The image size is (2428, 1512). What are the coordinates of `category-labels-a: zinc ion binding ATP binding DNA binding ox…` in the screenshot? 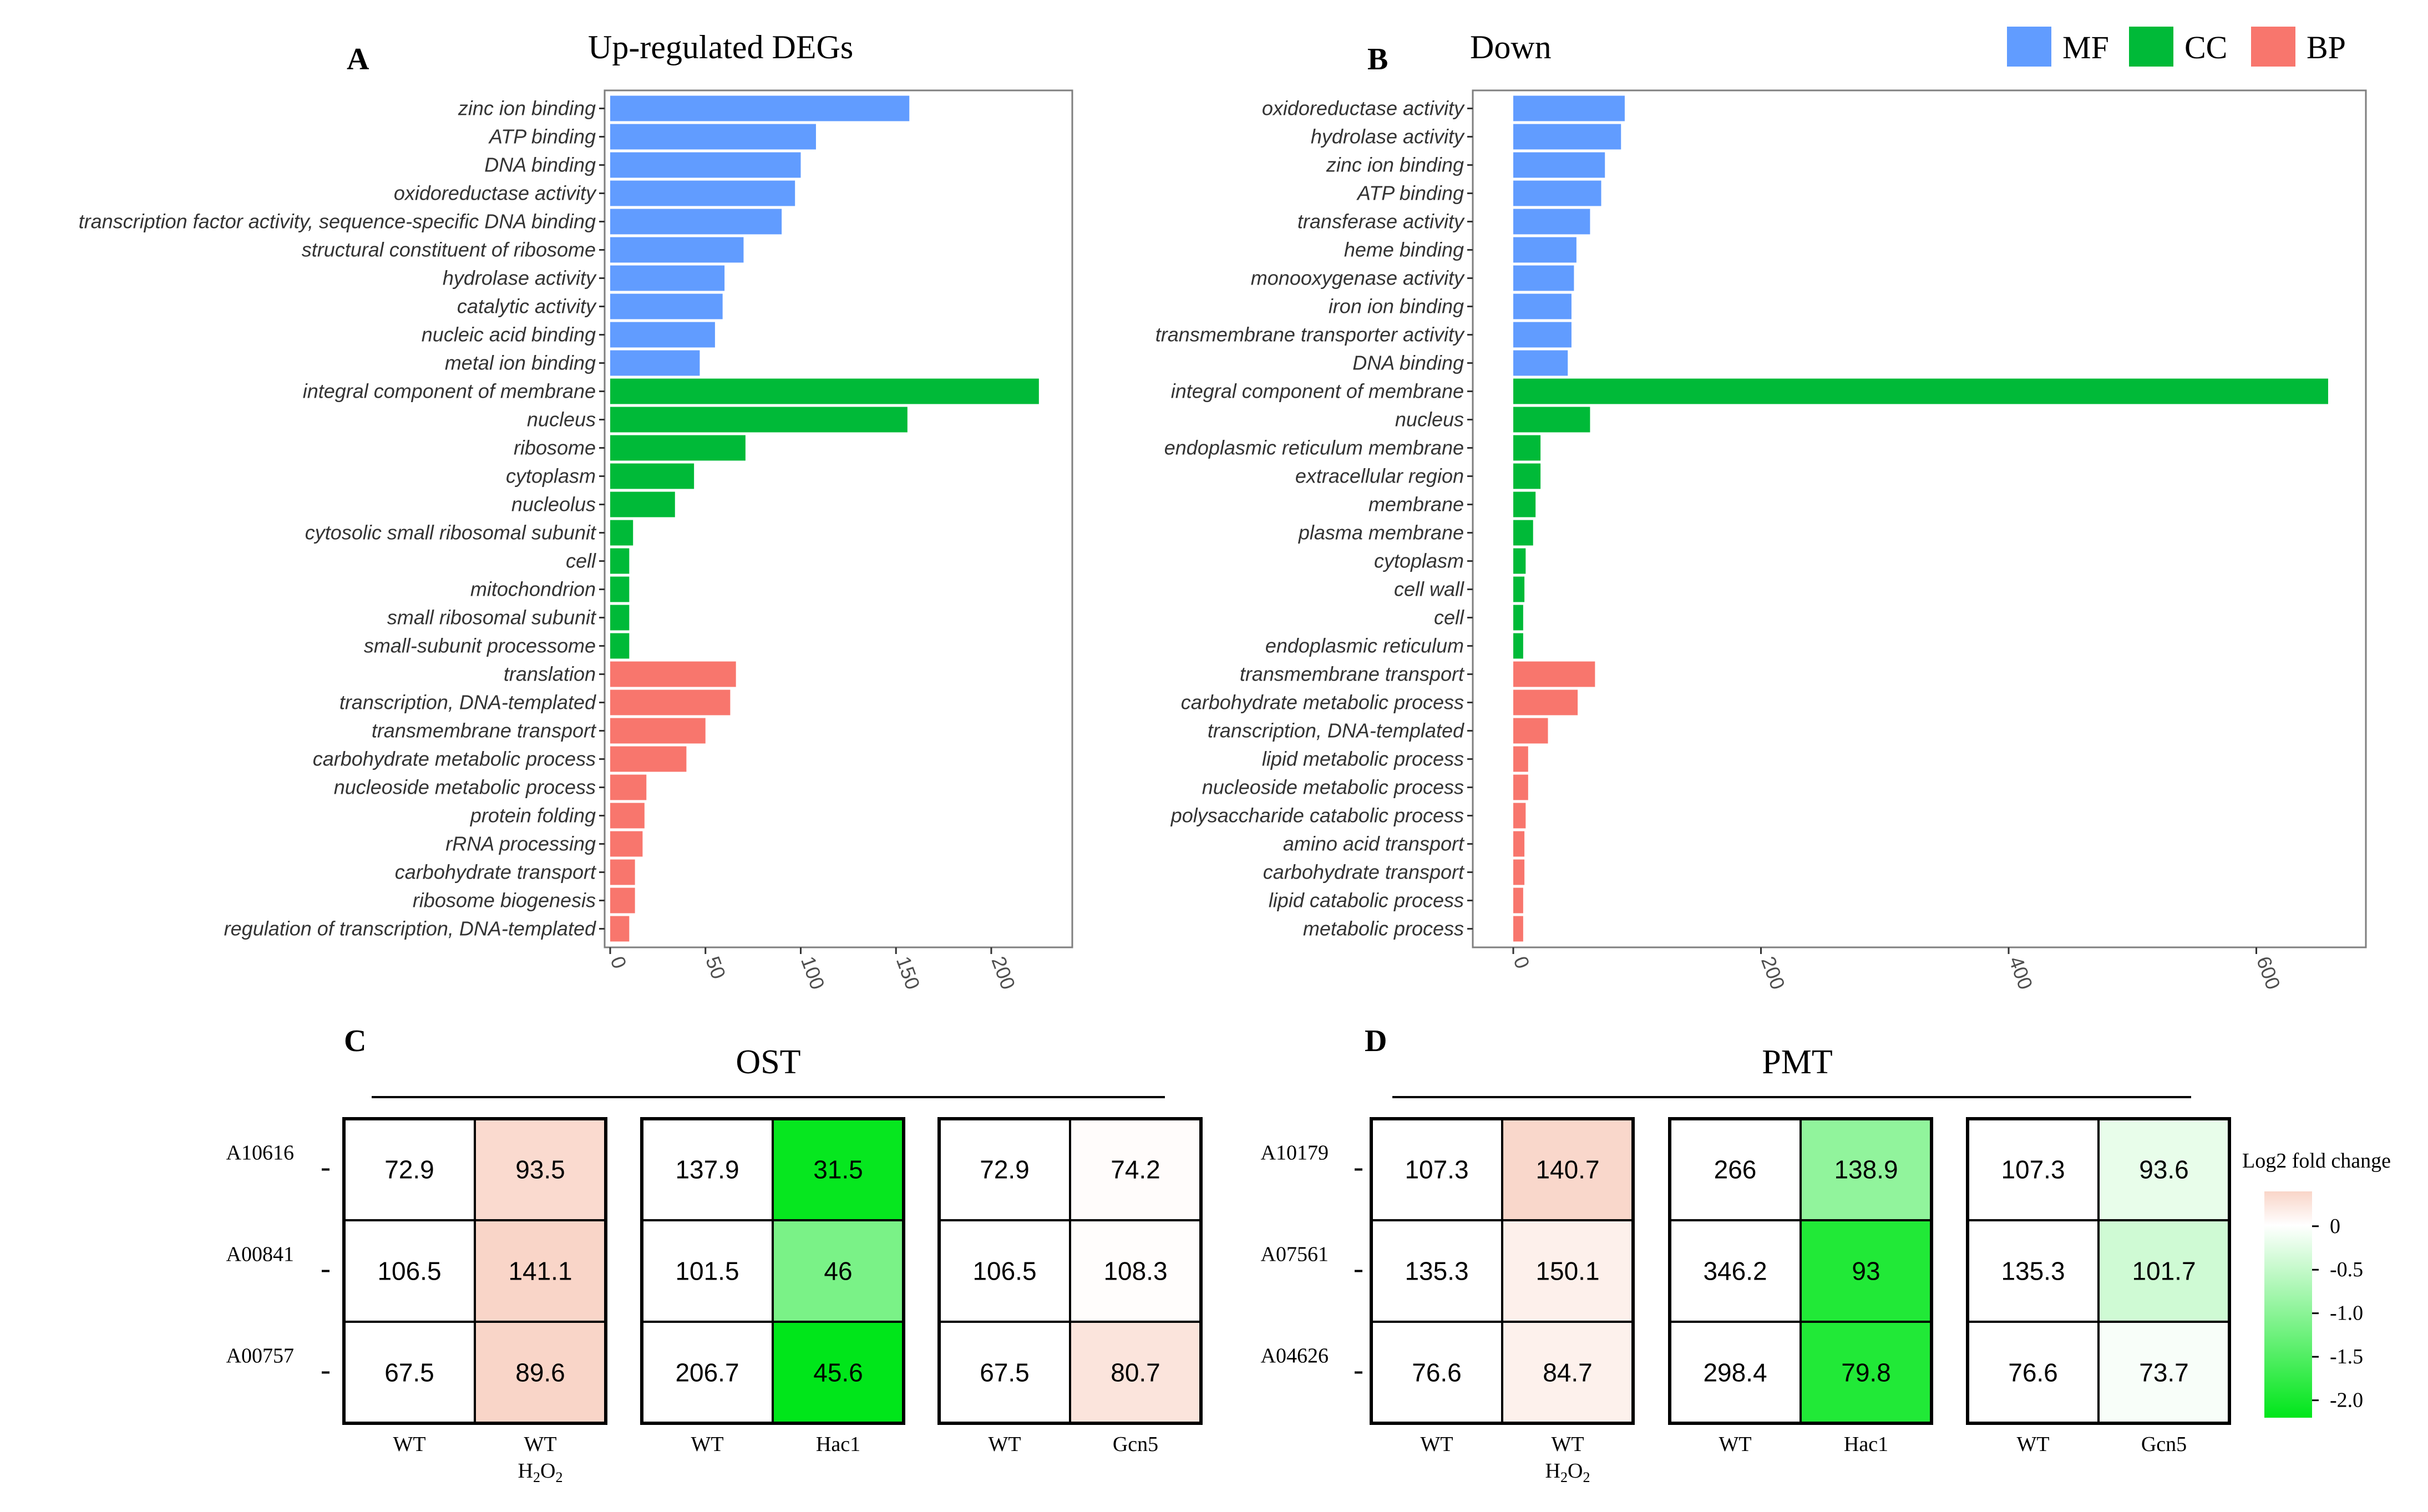 It's located at (342, 519).